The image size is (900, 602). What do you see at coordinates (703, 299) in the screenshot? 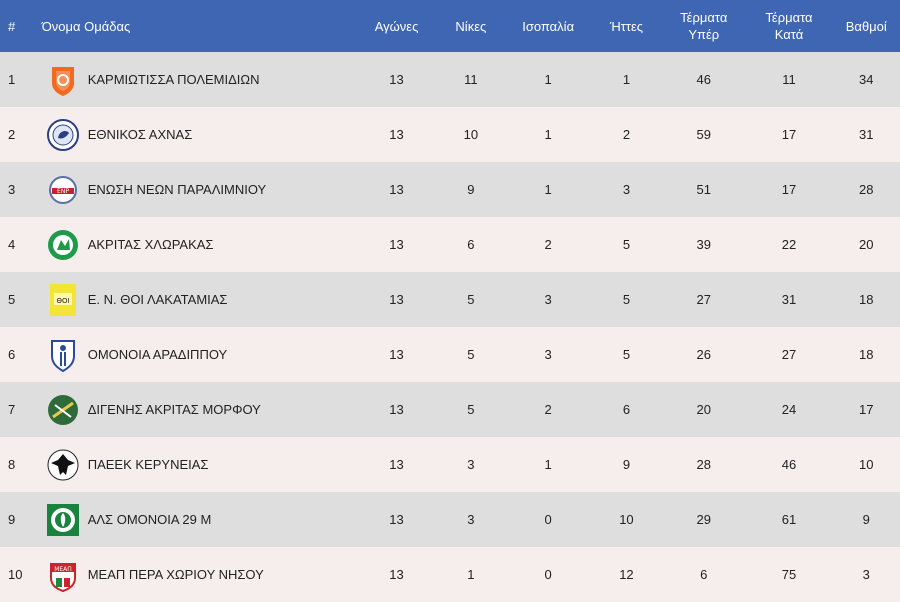
I see `goals-for-cell: 27` at bounding box center [703, 299].